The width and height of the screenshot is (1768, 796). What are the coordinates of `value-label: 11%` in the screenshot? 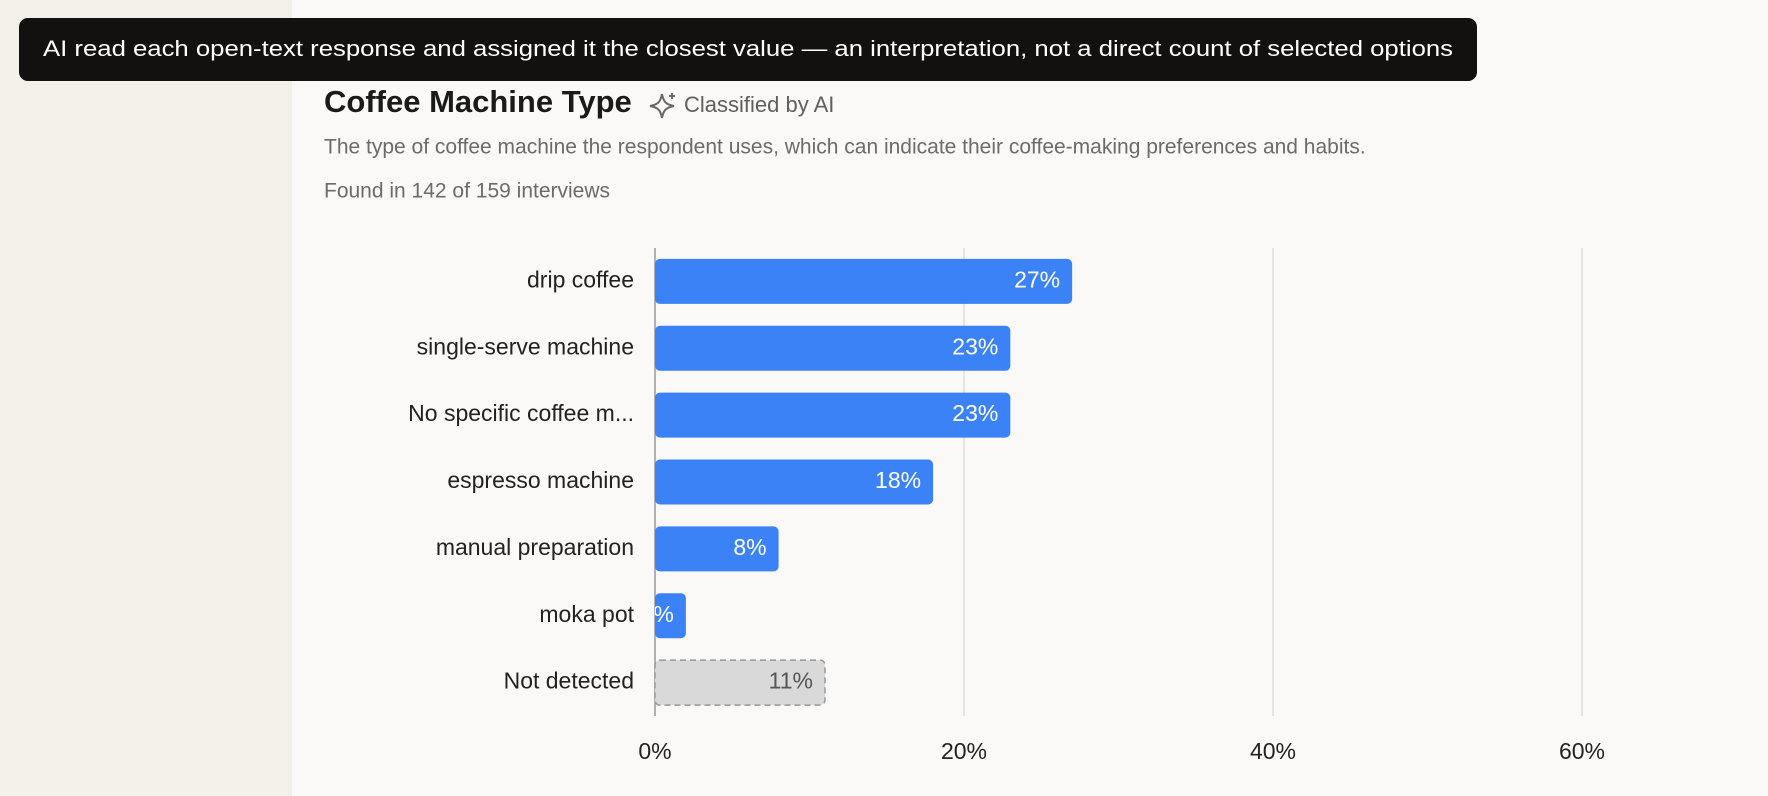 It's located at (791, 681).